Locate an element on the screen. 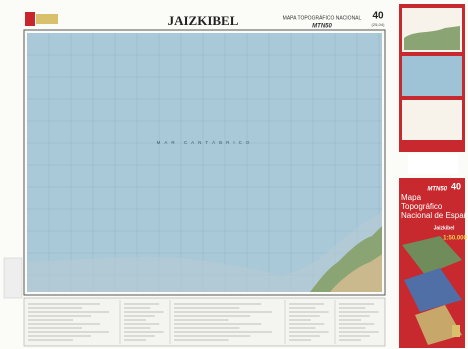 The height and width of the screenshot is (349, 468). location-land is located at coordinates (432, 38).